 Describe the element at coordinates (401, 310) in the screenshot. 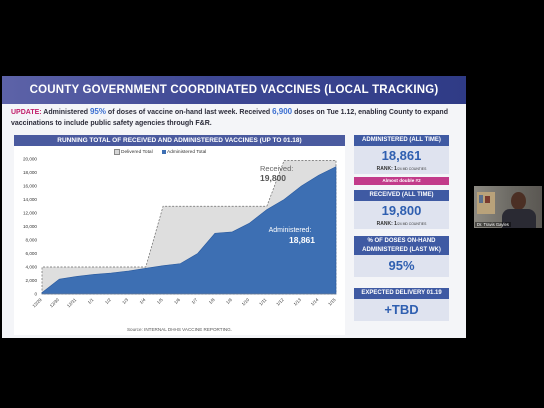

I see `expected-delivery-value: +TBD` at that location.